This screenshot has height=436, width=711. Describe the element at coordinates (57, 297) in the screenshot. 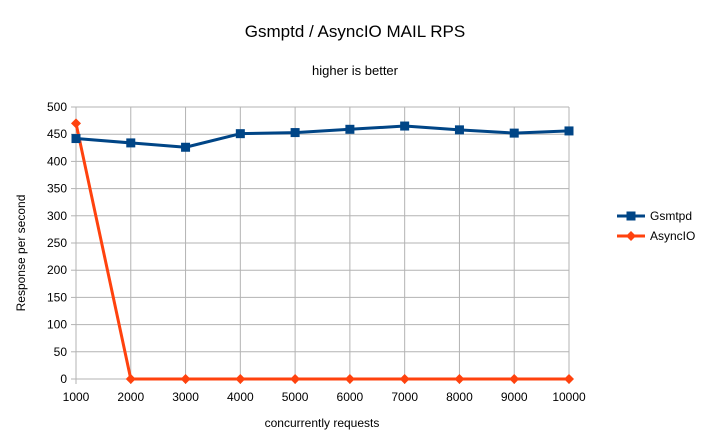

I see `y-tick-label: 150` at that location.